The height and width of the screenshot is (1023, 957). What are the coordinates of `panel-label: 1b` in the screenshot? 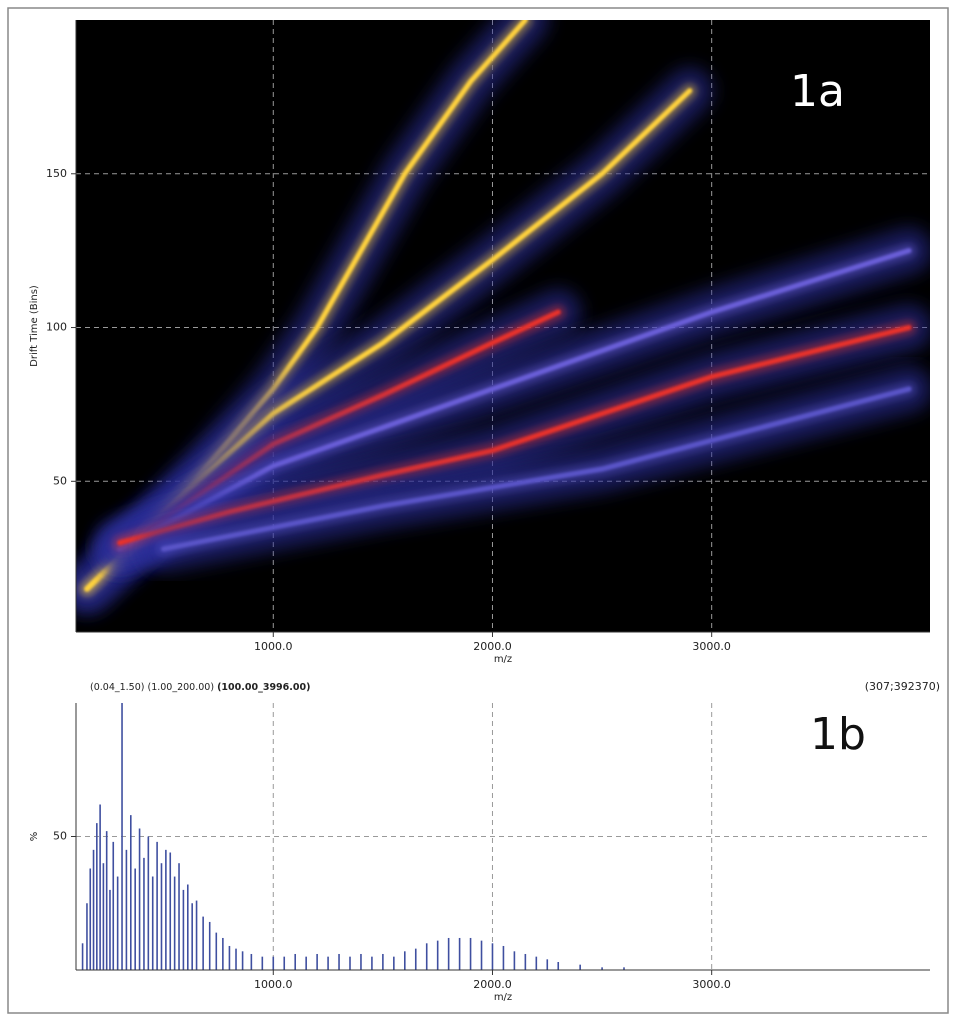 It's located at (838, 734).